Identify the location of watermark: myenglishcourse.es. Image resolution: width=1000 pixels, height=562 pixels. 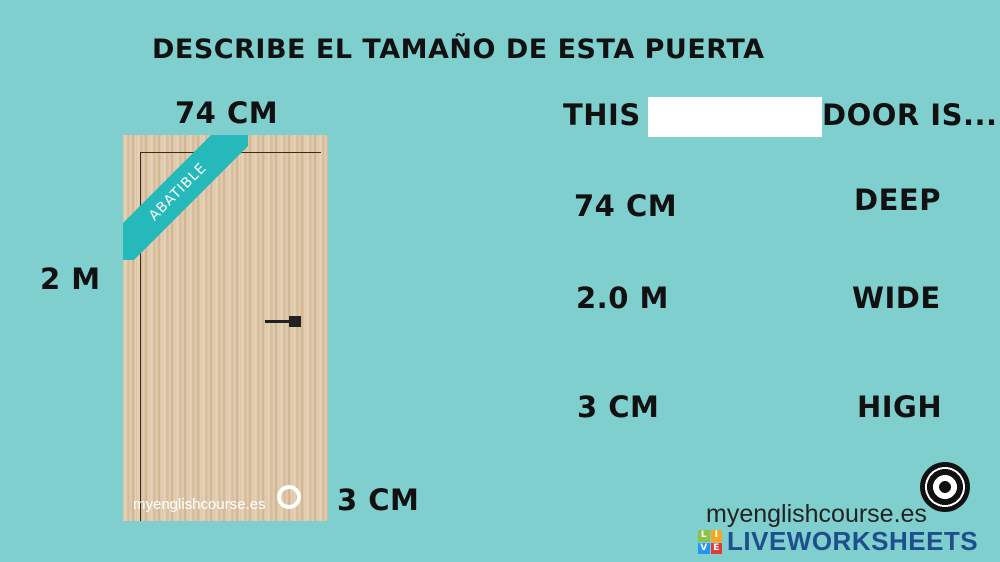
(199, 504).